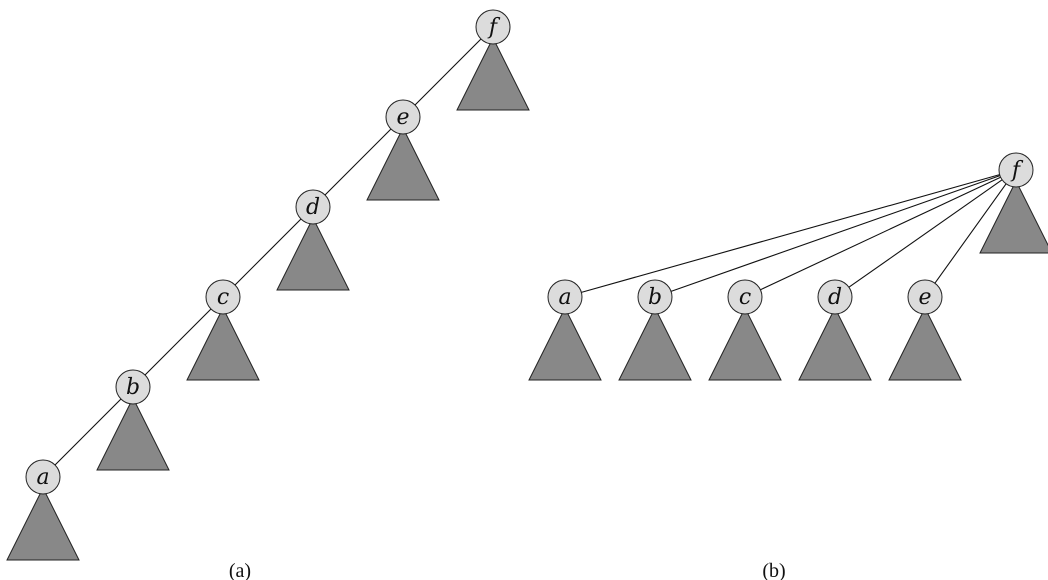  Describe the element at coordinates (43, 523) in the screenshot. I see `a-subtree-a` at that location.